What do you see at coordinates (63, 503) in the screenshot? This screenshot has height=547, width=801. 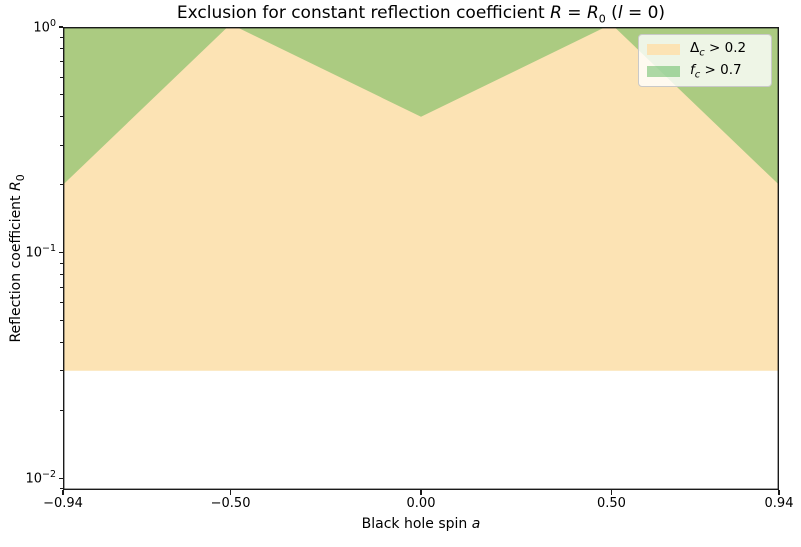 I see `x-tick-label: −0.94` at bounding box center [63, 503].